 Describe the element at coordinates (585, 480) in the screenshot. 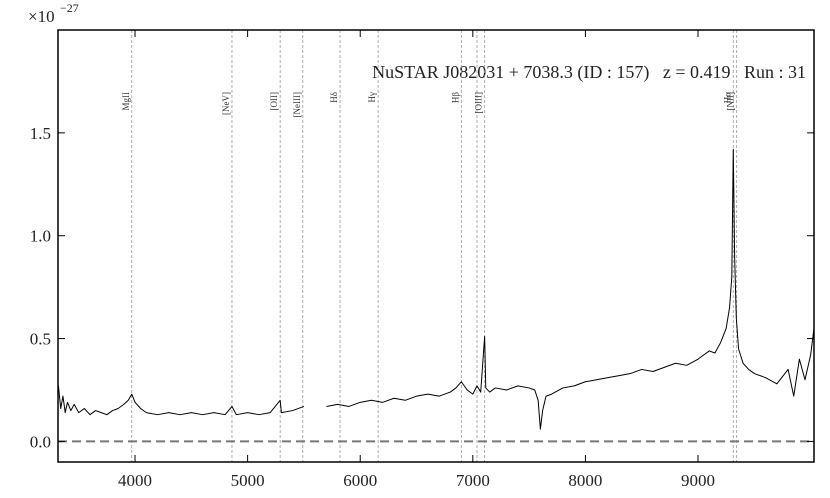

I see `x-tick-label: 8000` at that location.